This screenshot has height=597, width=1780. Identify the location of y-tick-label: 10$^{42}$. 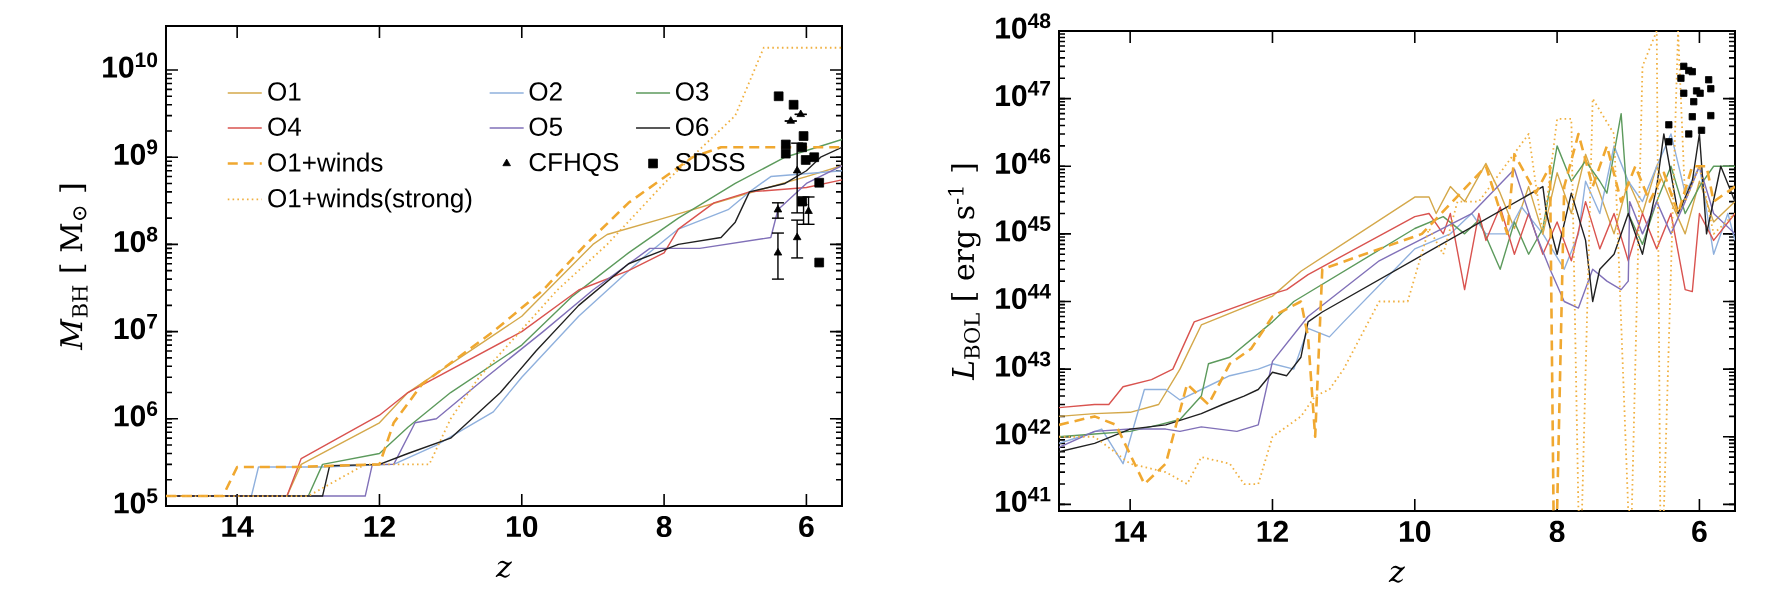
(1023, 432).